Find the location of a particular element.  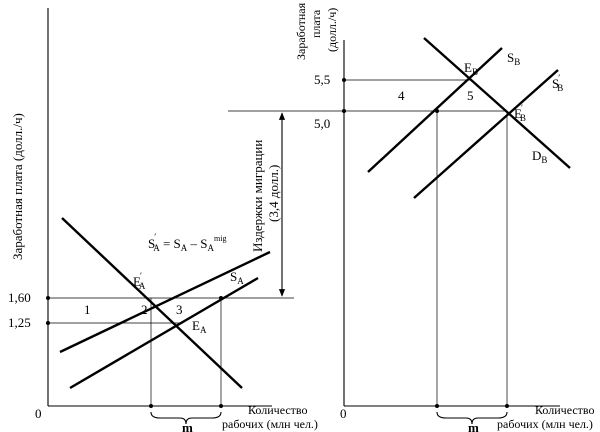

right-supply-curve is located at coordinates (435, 110).